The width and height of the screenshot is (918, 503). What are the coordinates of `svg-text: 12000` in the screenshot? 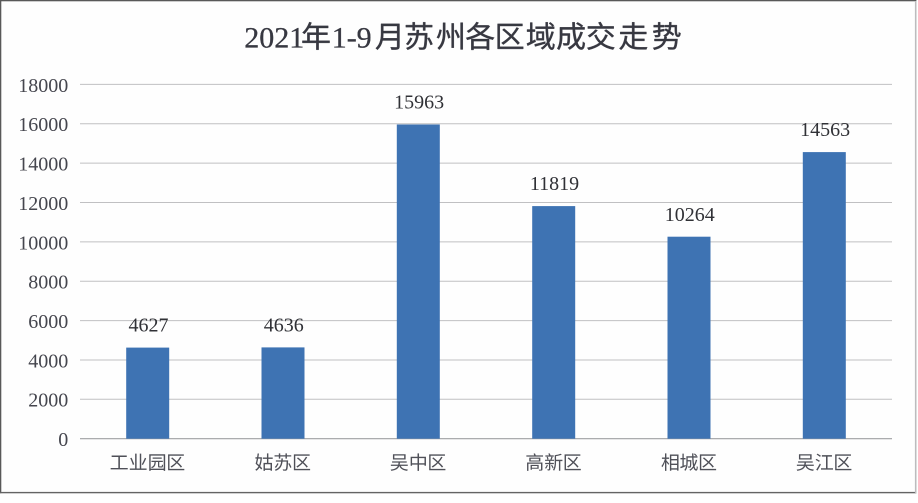 It's located at (43, 204).